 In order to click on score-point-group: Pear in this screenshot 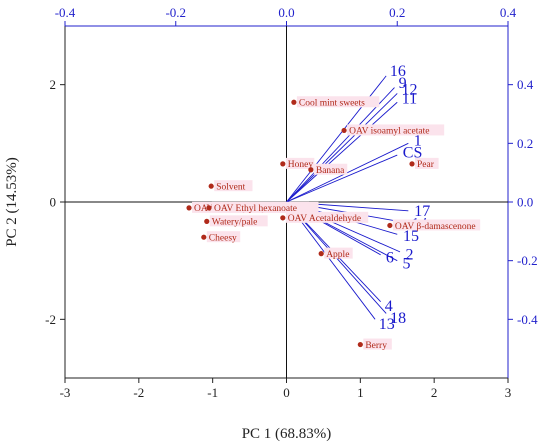, I will do `click(424, 163)`.